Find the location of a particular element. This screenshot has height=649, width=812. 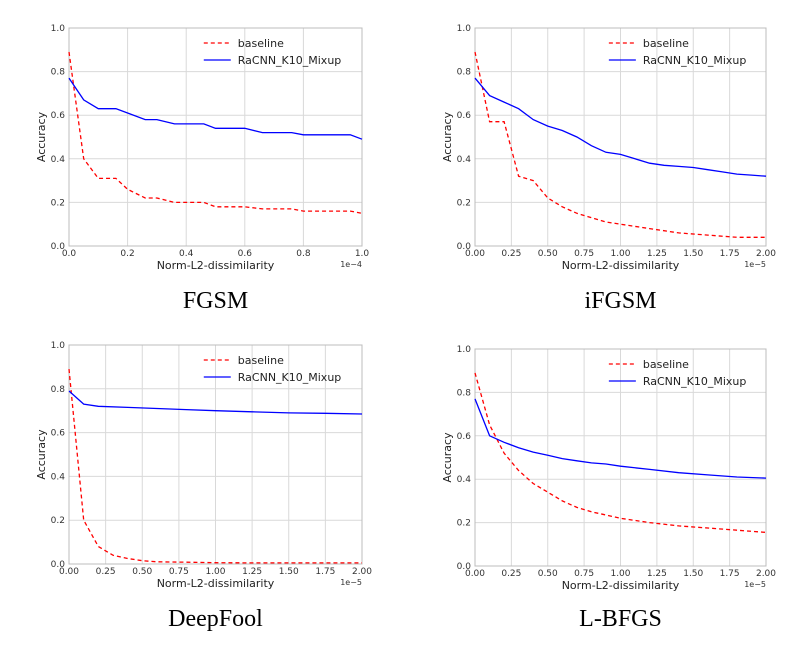

panel-caption: DeepFool is located at coordinates (215, 619).